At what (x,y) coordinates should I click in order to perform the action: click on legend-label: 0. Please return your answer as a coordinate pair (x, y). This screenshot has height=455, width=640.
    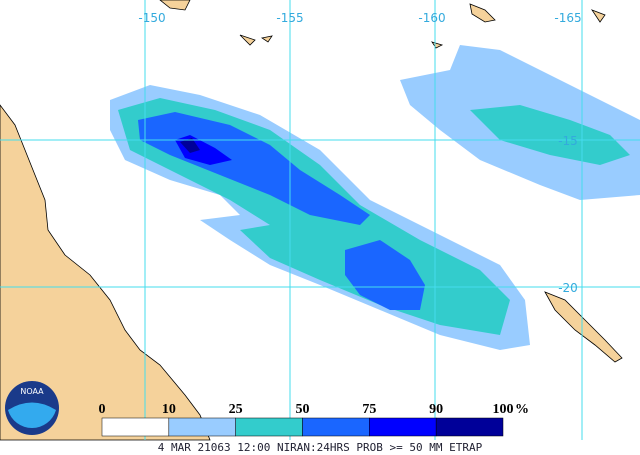
    Looking at the image, I should click on (102, 409).